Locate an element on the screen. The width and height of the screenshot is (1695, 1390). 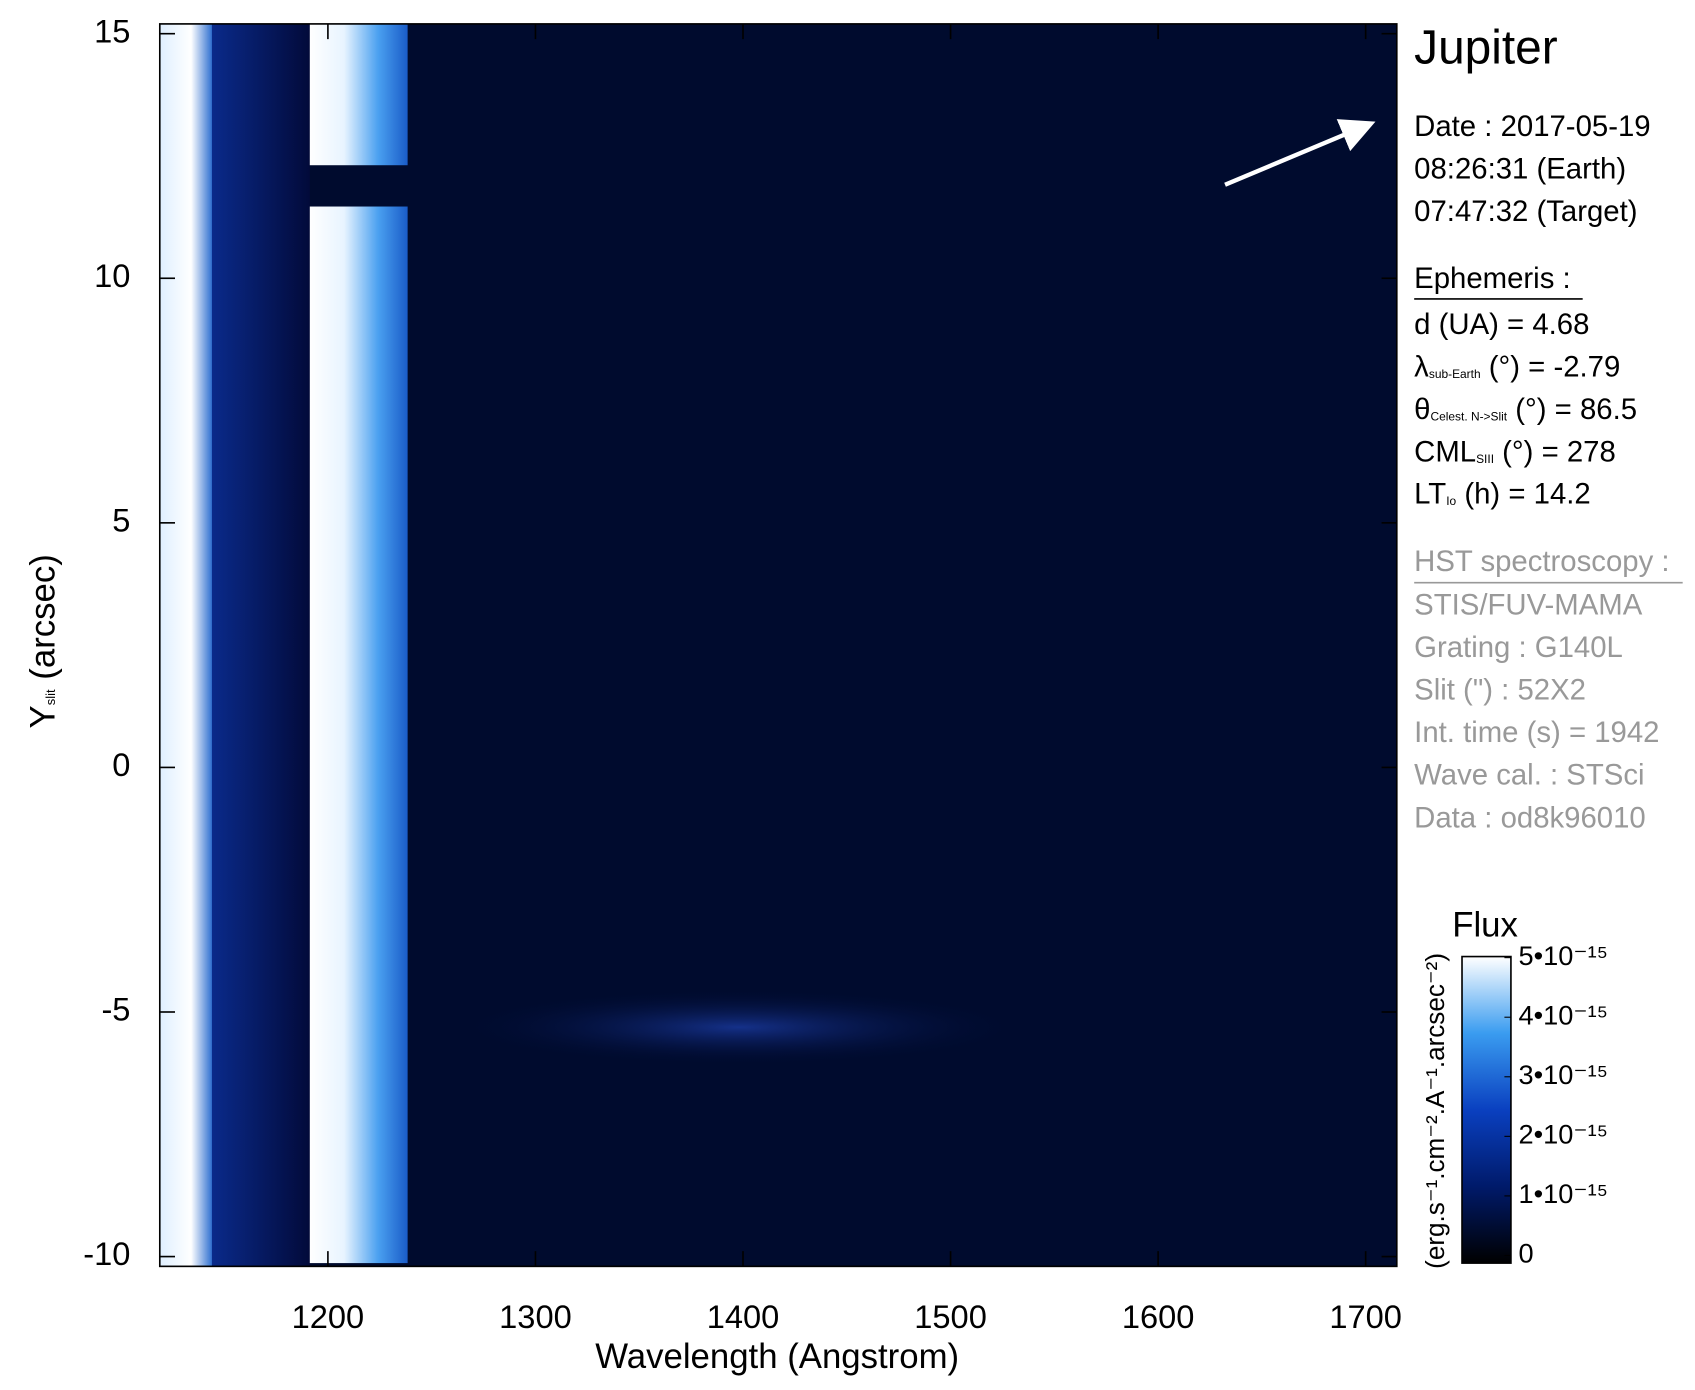
y-label-unit: (arcsec) is located at coordinates (44, 621).